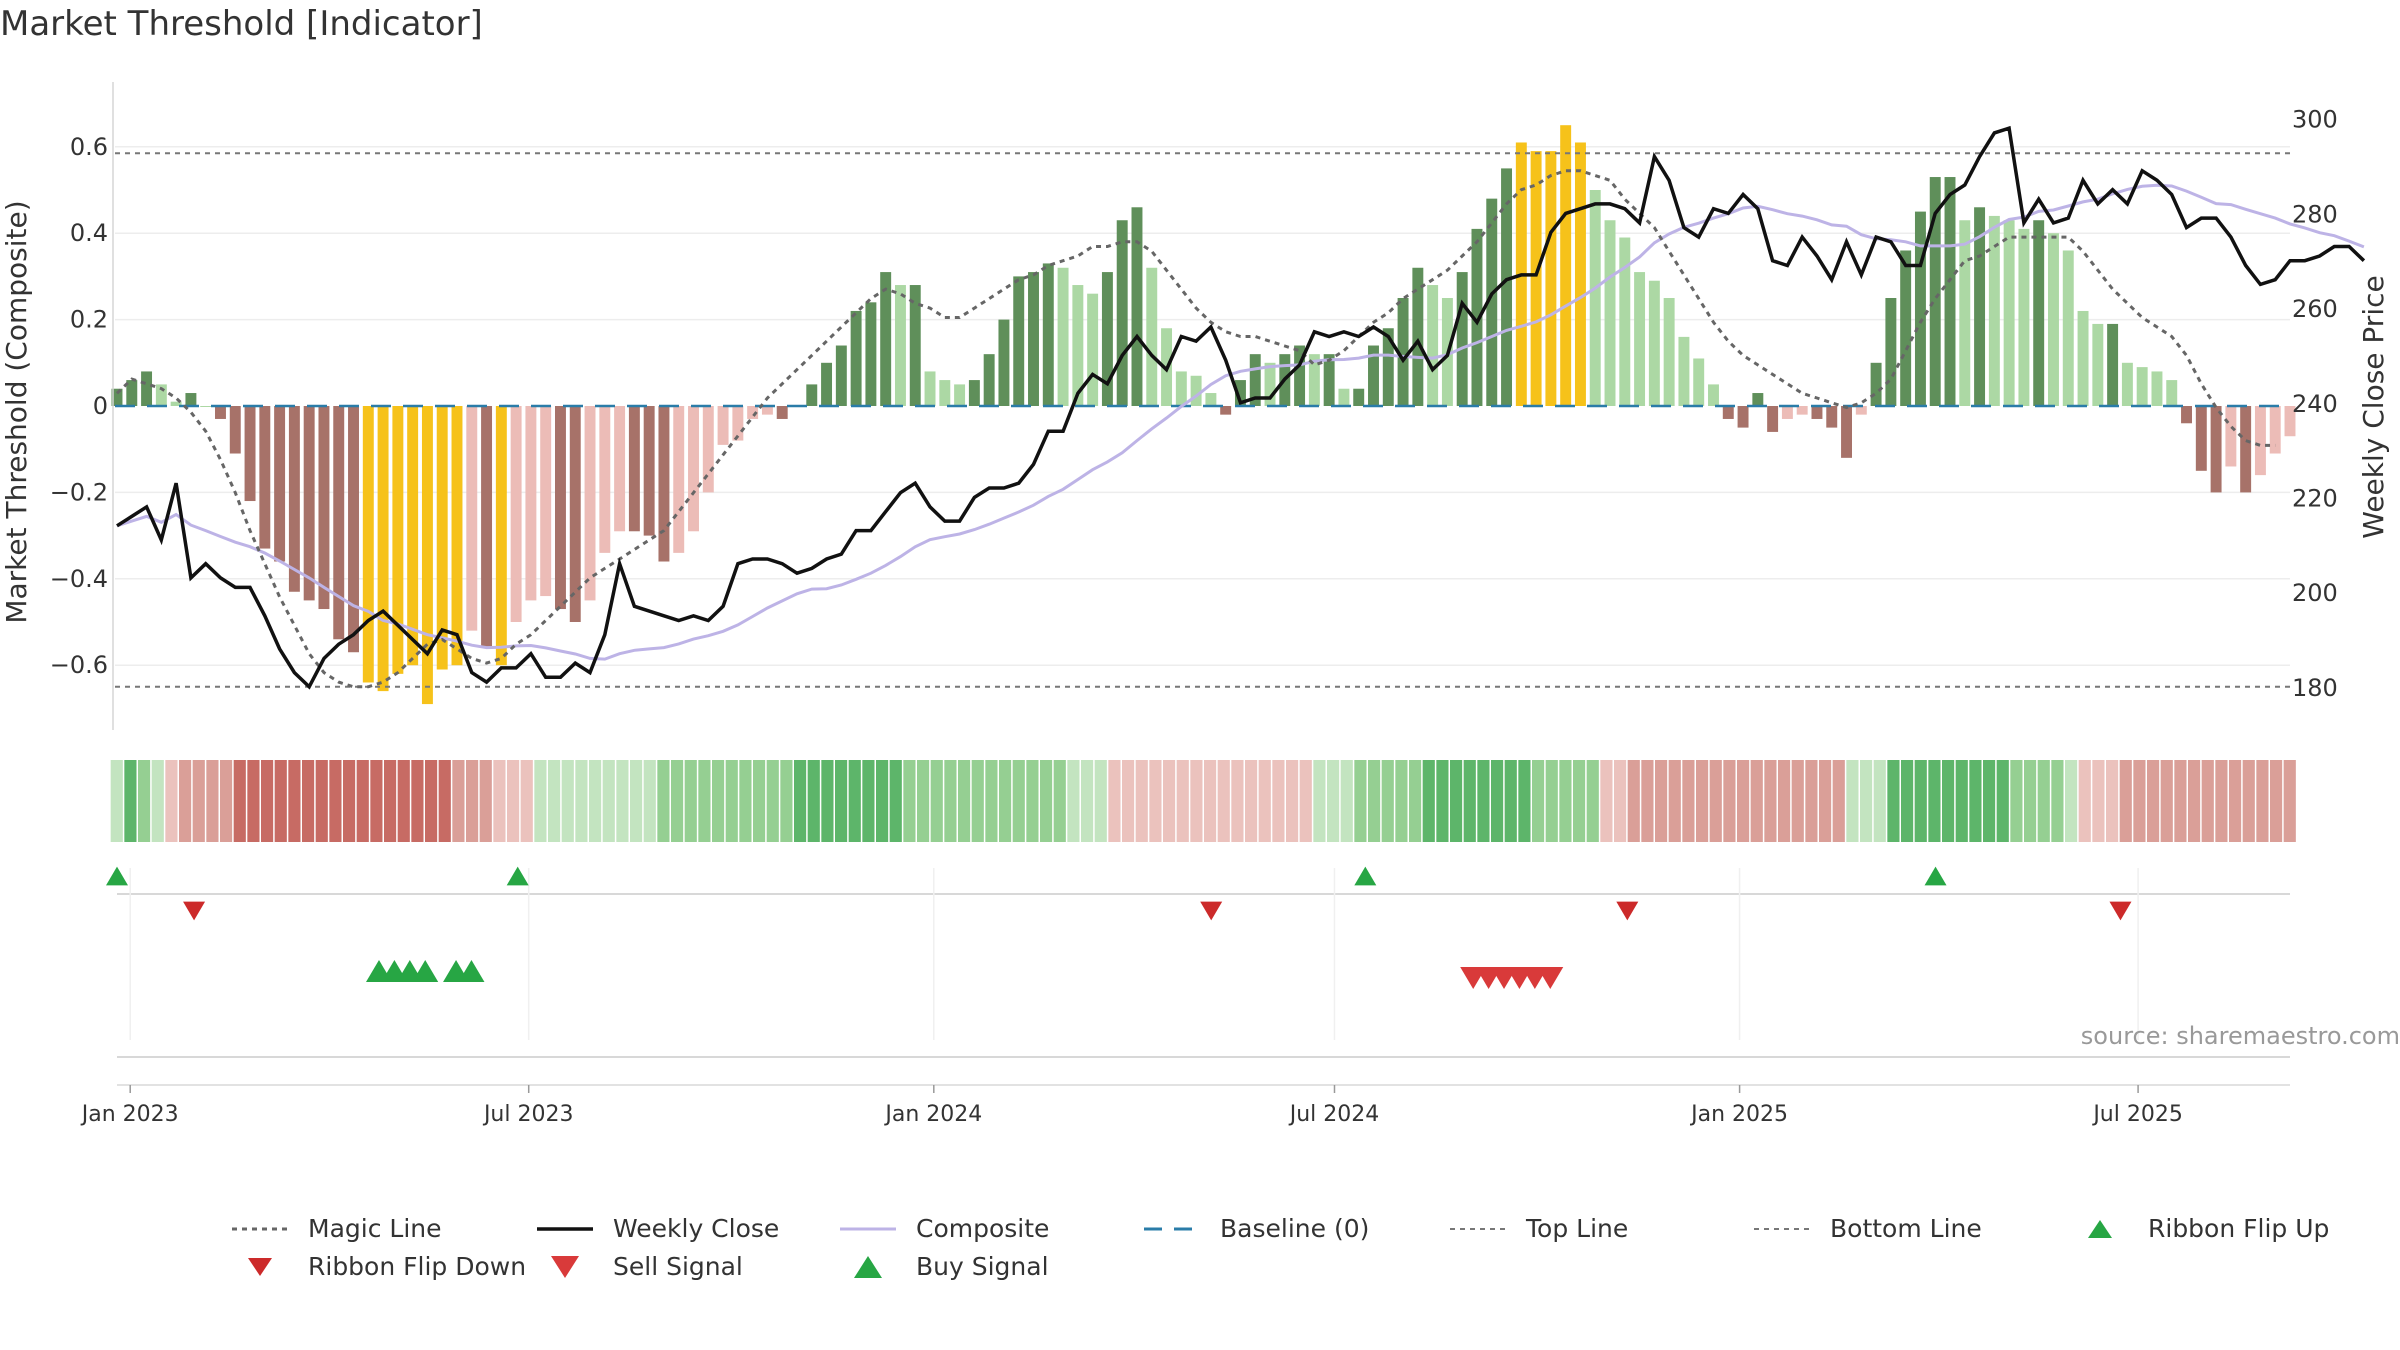 Image resolution: width=2400 pixels, height=1350 pixels. What do you see at coordinates (2315, 120) in the screenshot?
I see `y-right-tick-label: 300` at bounding box center [2315, 120].